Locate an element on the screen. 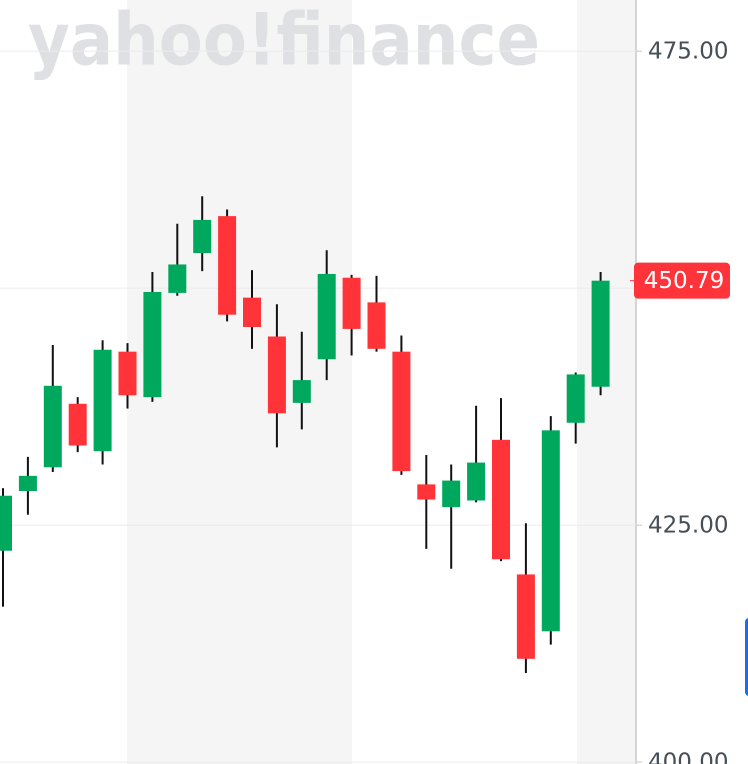  y-tick-label: 425.00 is located at coordinates (688, 526).